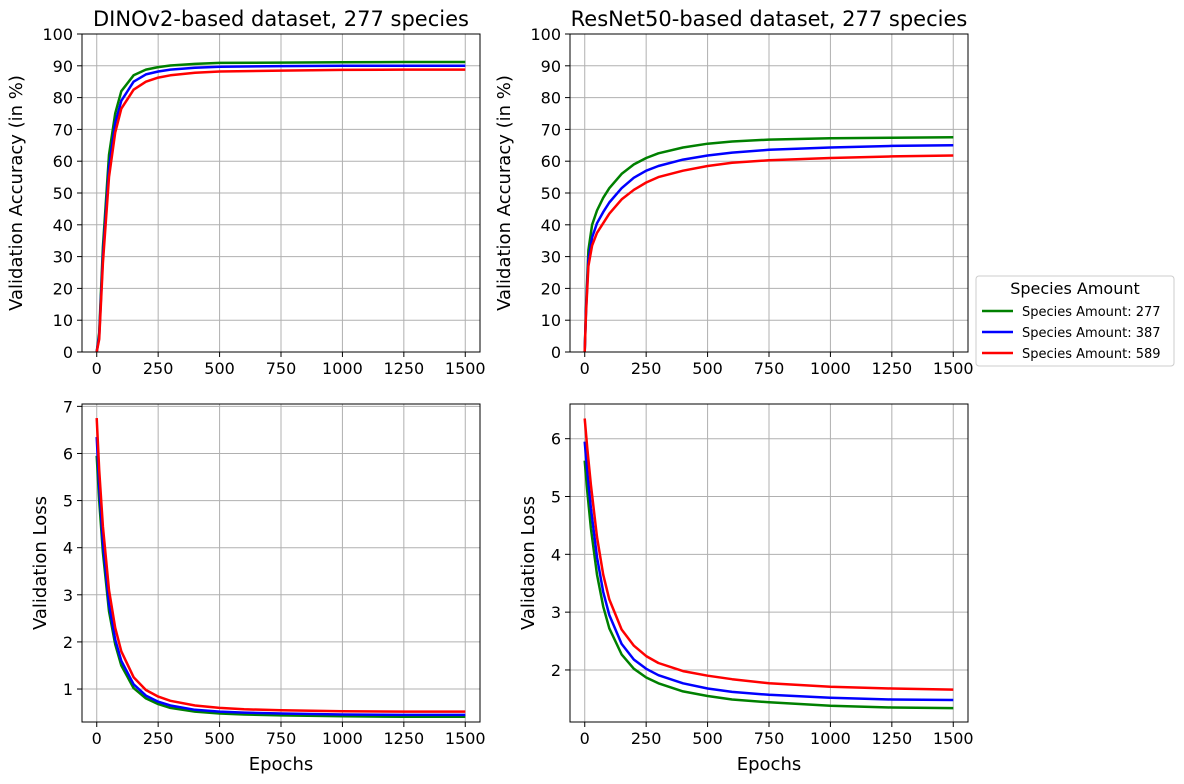  I want to click on legend-frame, so click(1075, 321).